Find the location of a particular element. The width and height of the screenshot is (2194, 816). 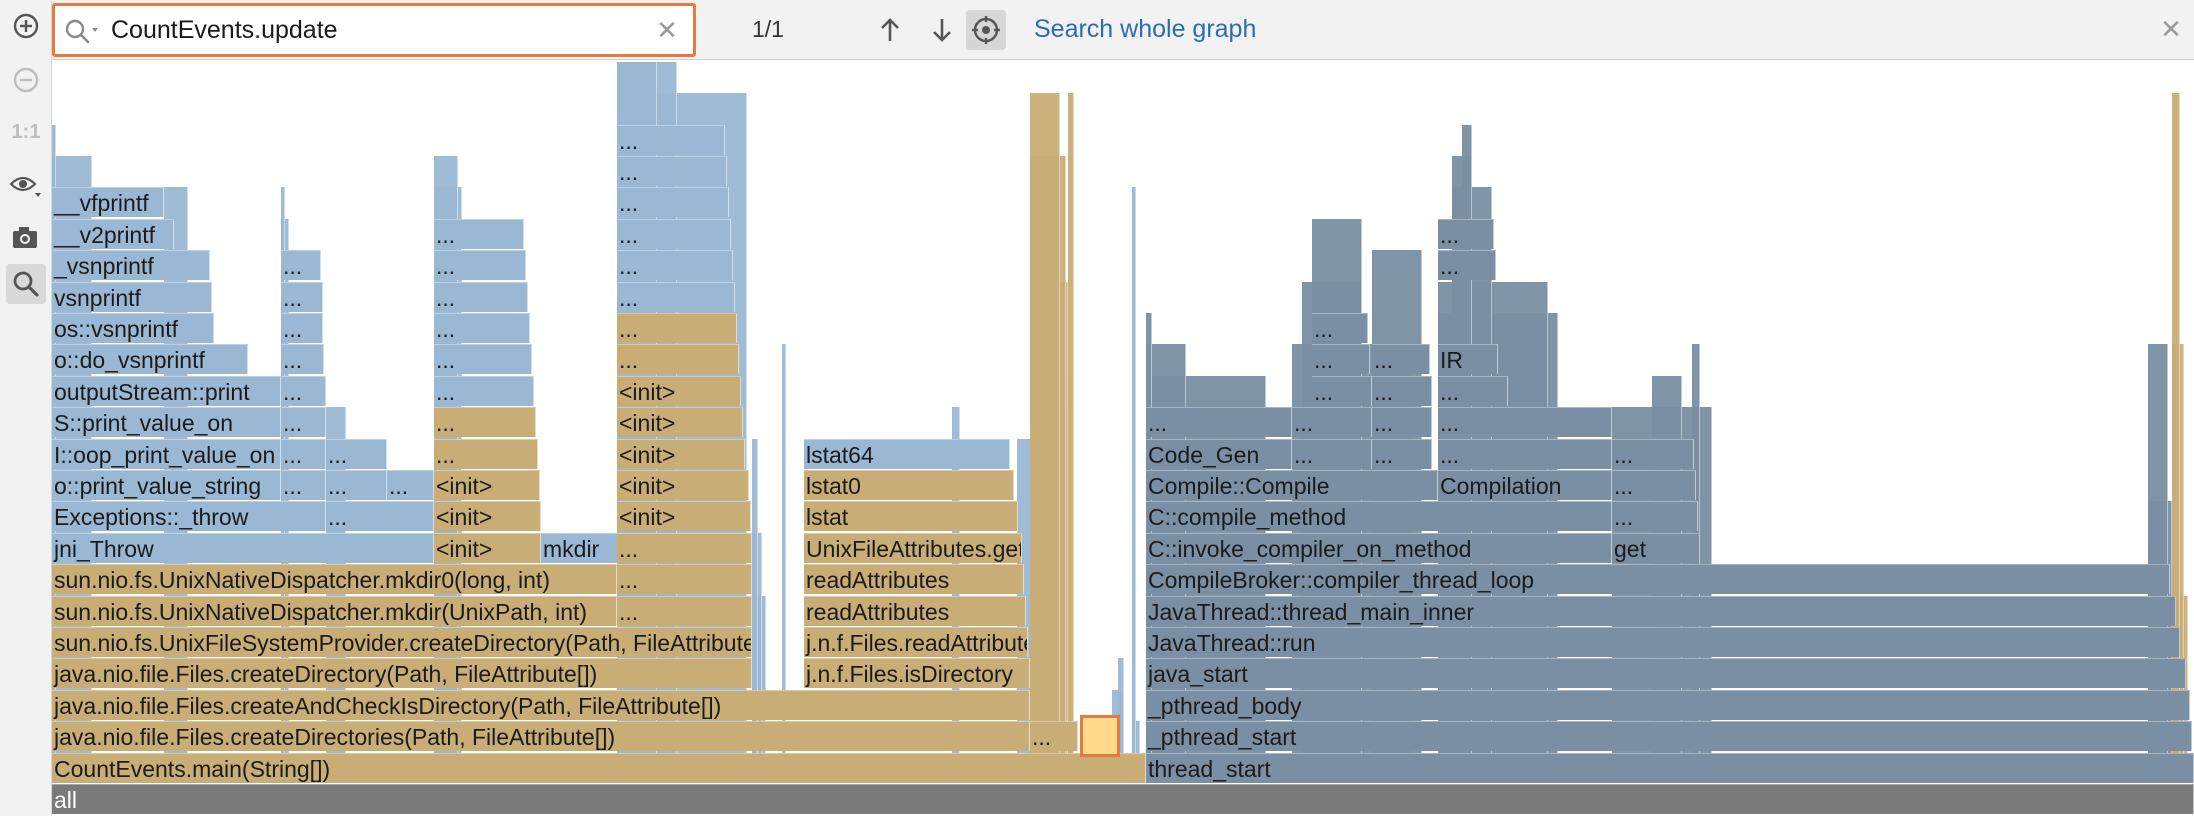

flame-frame: java_start is located at coordinates (1666, 673).